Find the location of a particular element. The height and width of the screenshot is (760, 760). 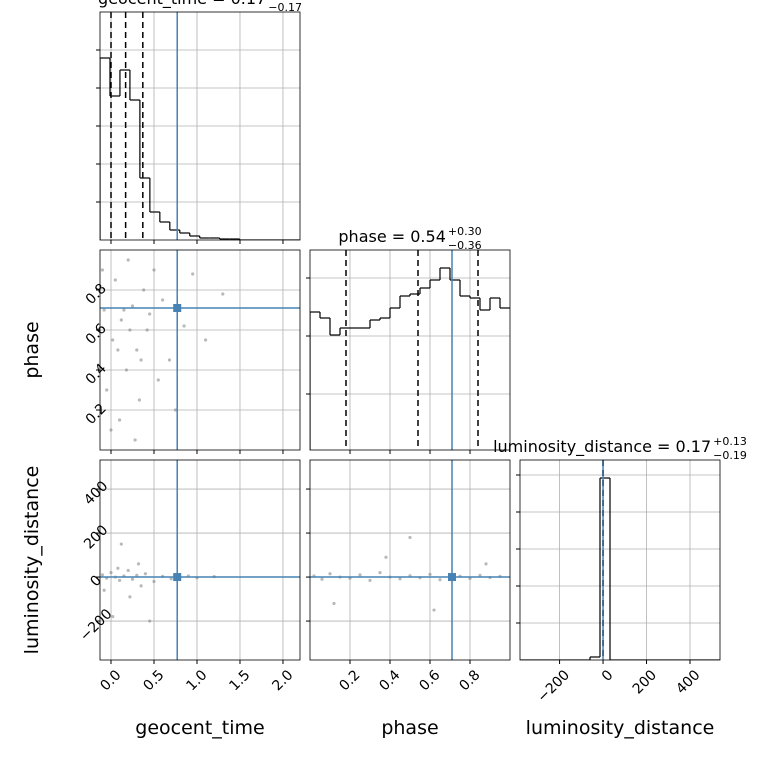

title-upper: +0.30 is located at coordinates (465, 231).